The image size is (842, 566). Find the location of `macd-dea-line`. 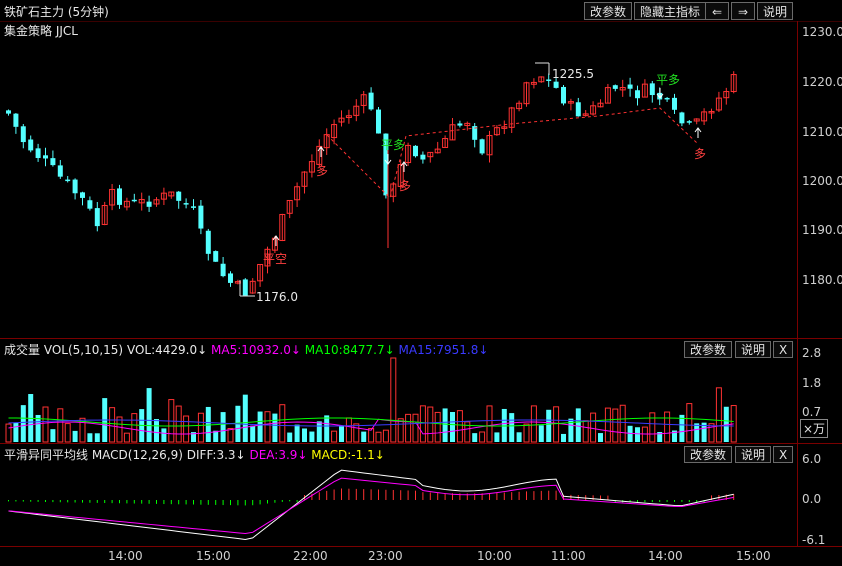

macd-dea-line is located at coordinates (371, 506).